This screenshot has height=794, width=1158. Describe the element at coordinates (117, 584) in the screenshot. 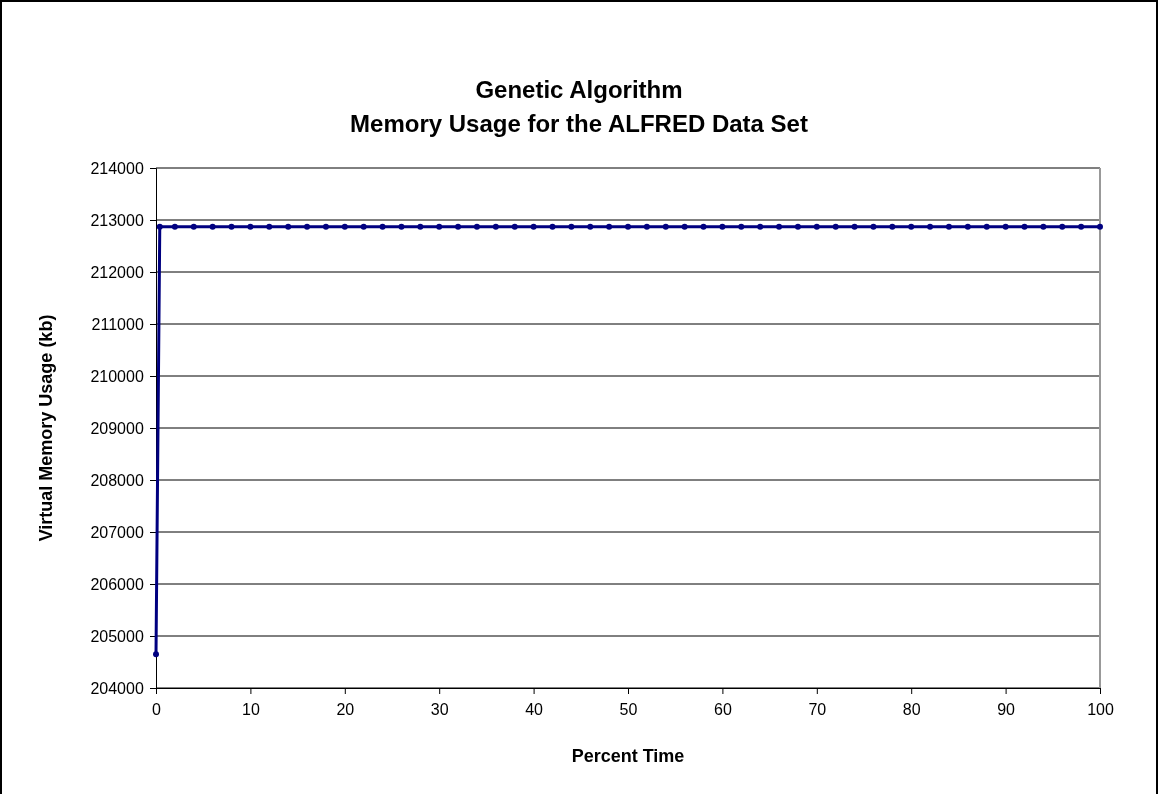

I see `y-tick-label: 206000` at that location.